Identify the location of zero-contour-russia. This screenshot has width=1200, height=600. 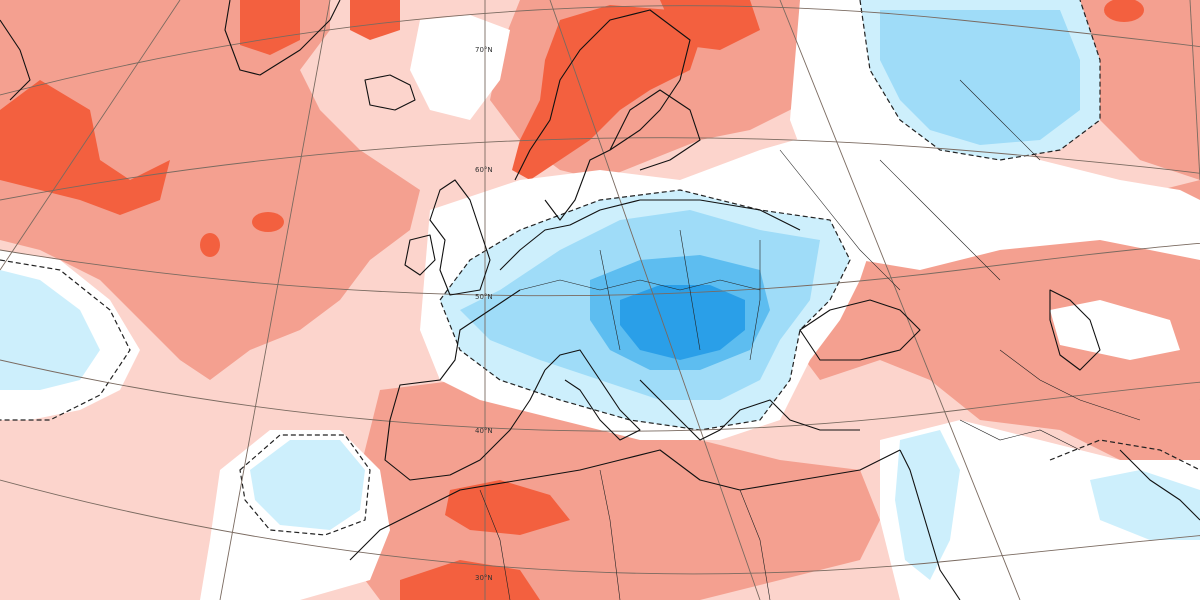
(980, 80).